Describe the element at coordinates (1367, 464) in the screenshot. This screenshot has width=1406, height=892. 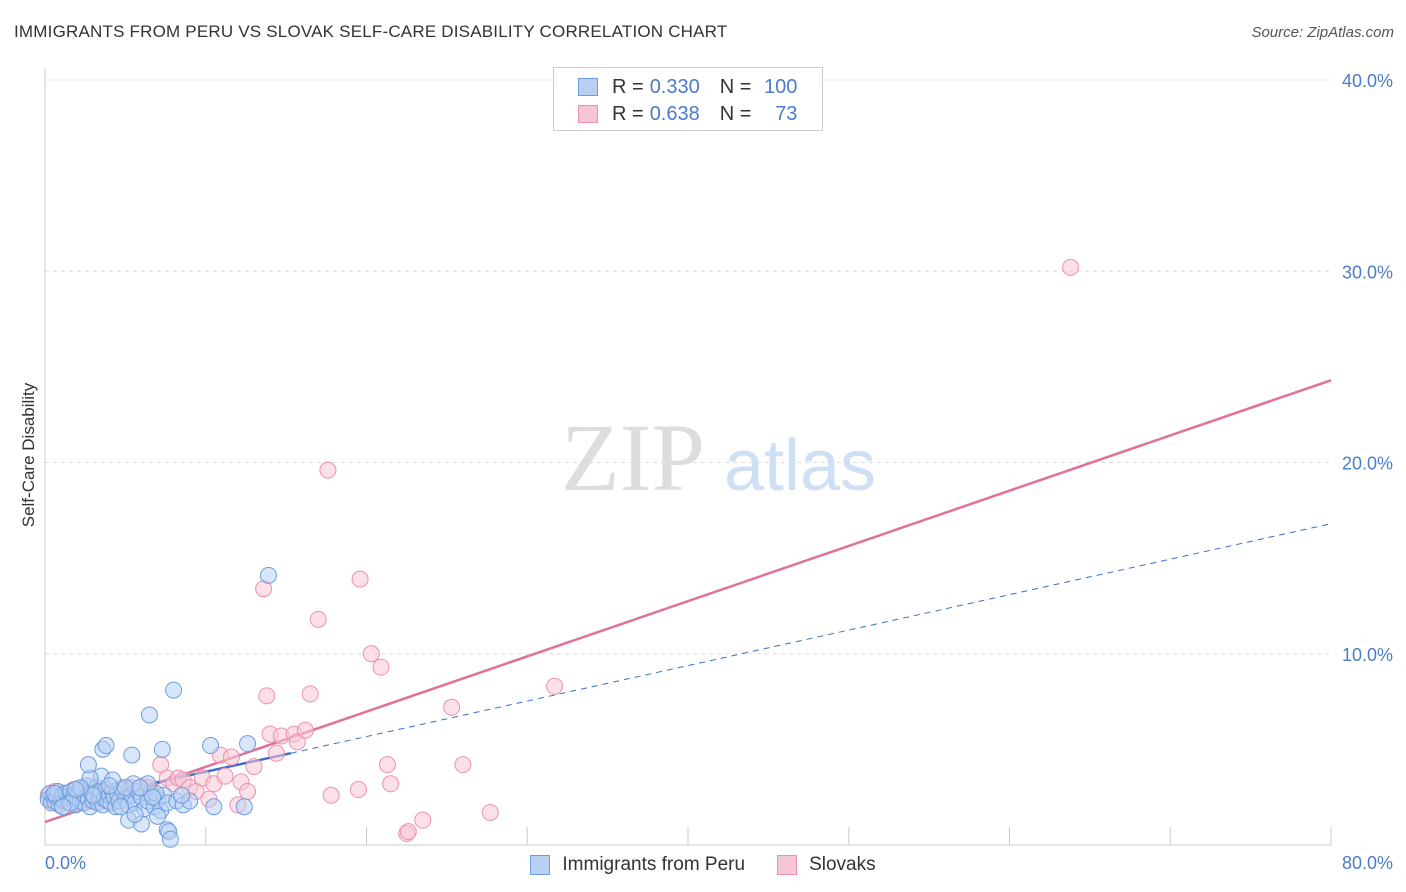
I see `y-tick-label: 20.0%` at that location.